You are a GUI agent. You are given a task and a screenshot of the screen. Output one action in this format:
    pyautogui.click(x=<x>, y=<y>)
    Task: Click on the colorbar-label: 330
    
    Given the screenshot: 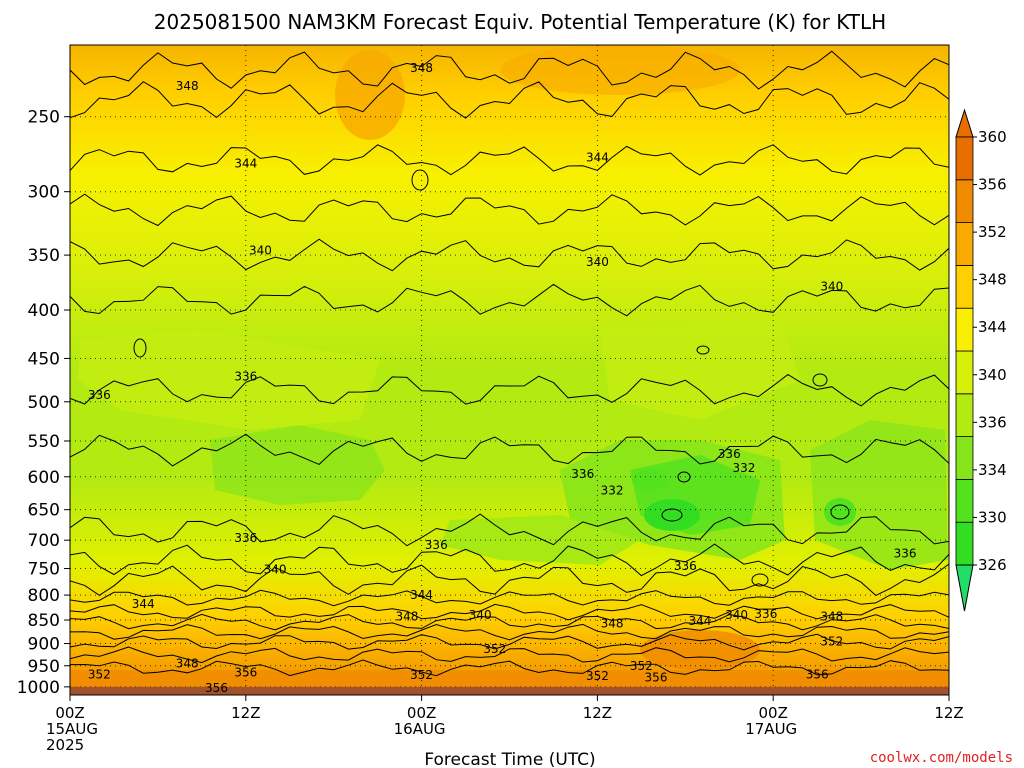 What is the action you would take?
    pyautogui.click(x=992, y=517)
    